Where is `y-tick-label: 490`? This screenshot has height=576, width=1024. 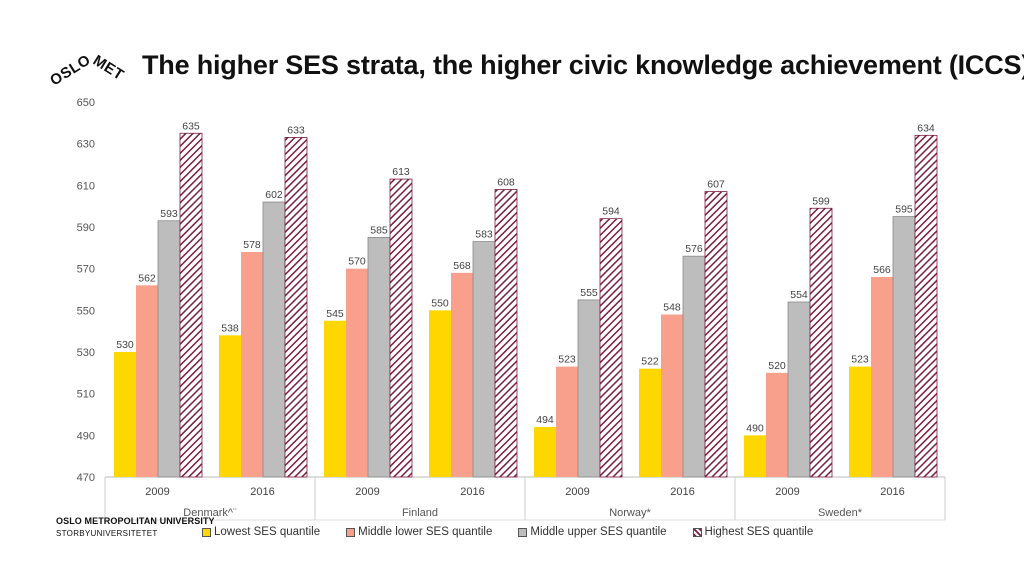 y-tick-label: 490 is located at coordinates (86, 436).